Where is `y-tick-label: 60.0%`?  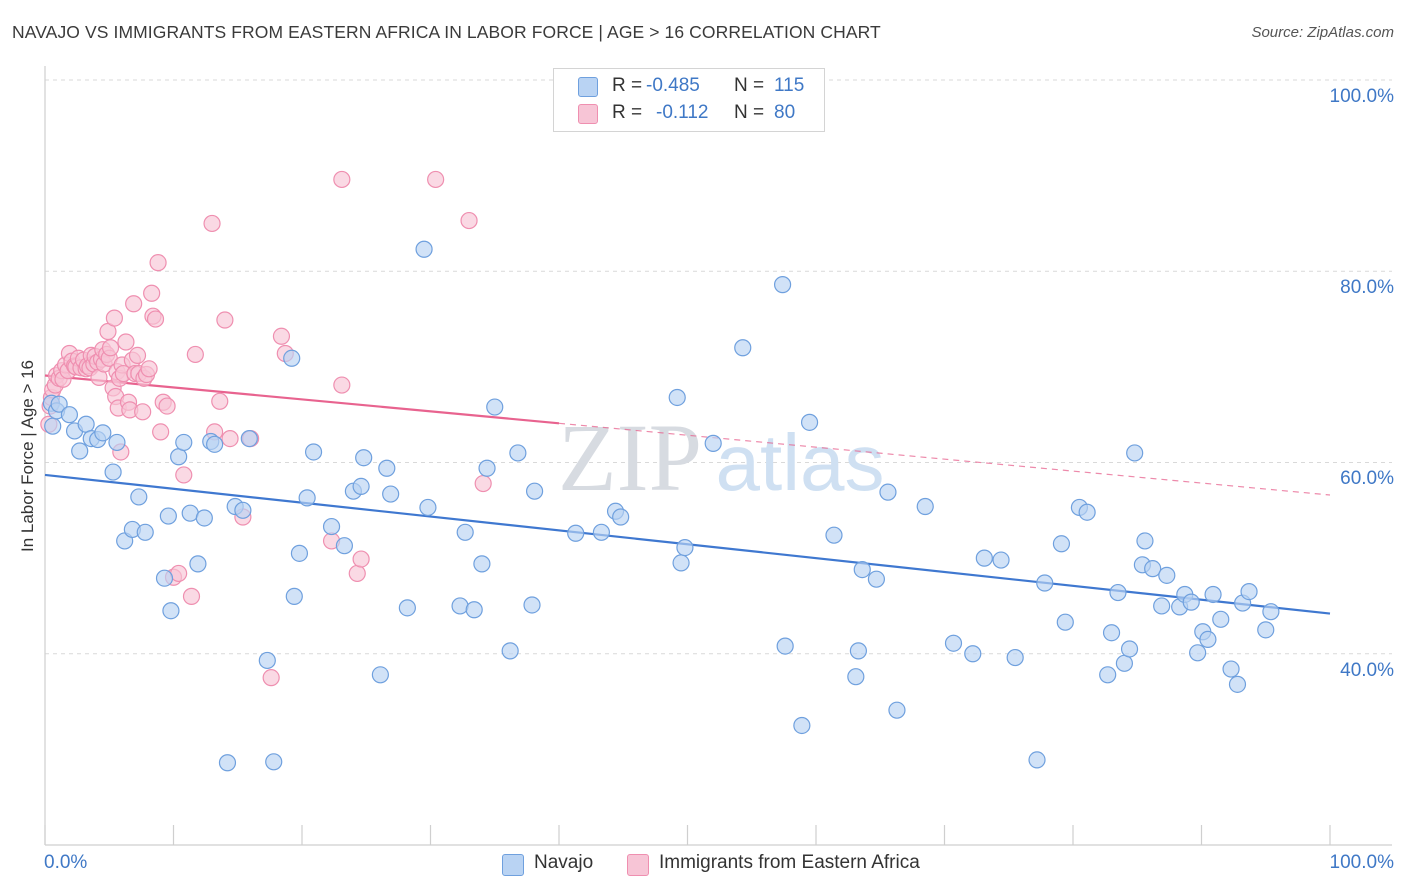
y-tick-label: 60.0% is located at coordinates (1367, 478).